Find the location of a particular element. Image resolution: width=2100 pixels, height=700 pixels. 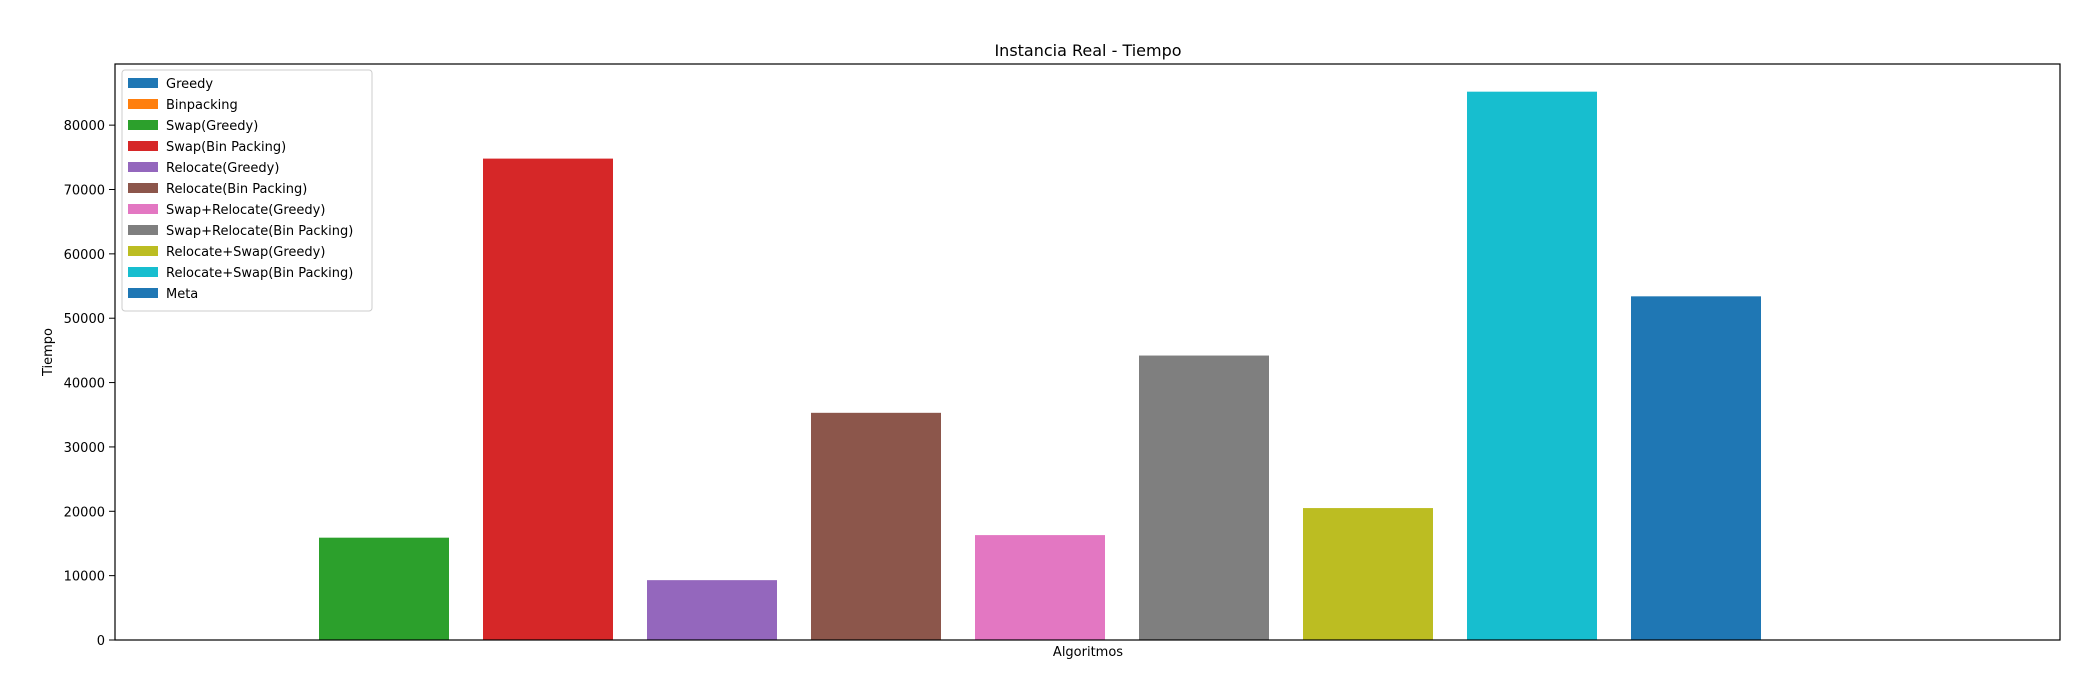

legend-label: Swap+Relocate(Greedy) is located at coordinates (245, 210).